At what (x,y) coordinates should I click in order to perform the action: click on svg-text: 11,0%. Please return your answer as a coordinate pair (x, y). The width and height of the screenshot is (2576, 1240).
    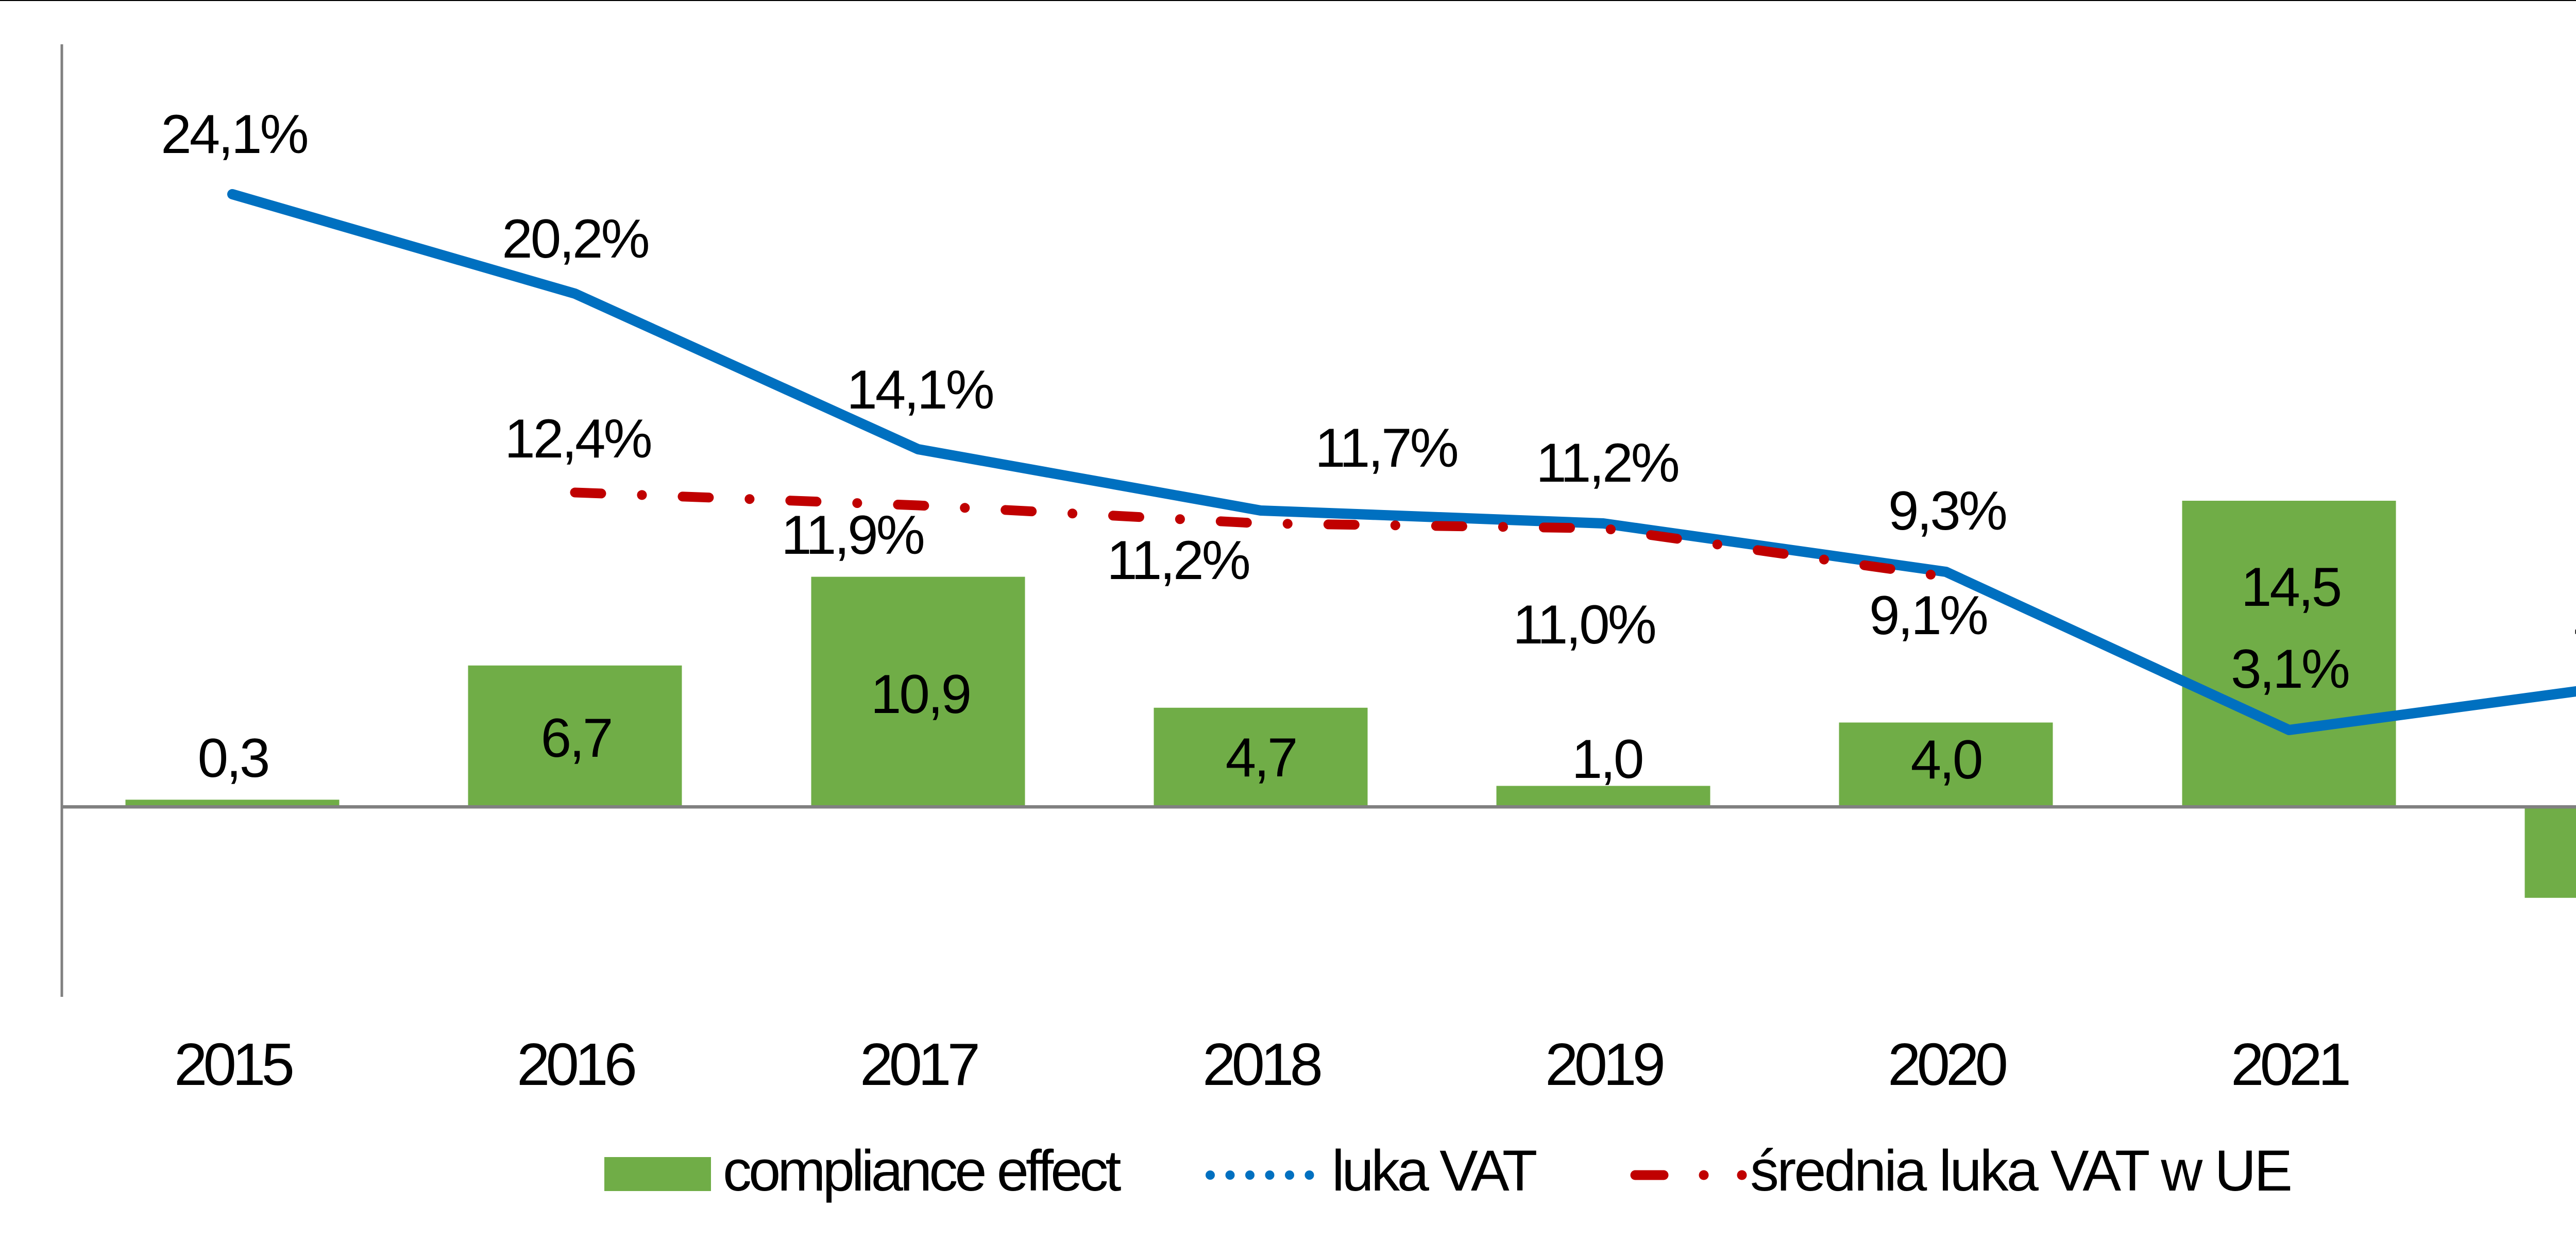
    Looking at the image, I should click on (1584, 624).